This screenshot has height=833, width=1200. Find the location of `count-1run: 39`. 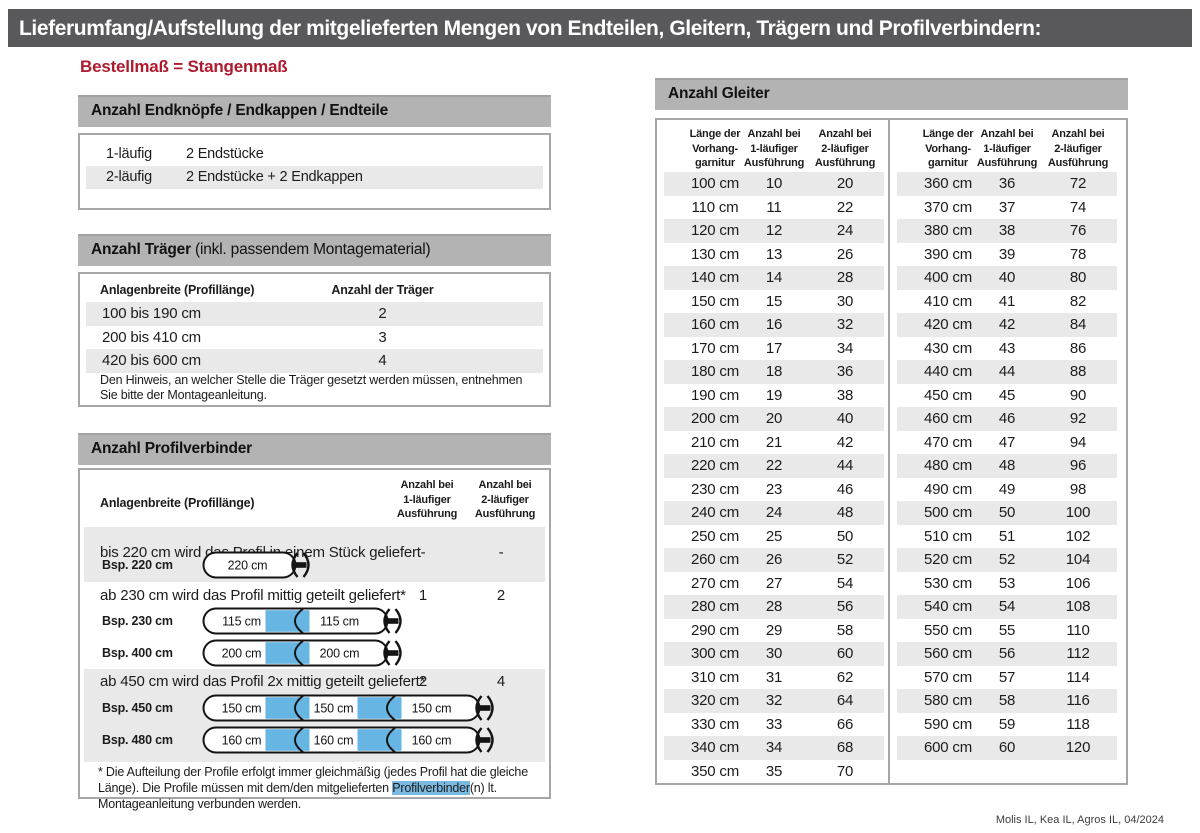

count-1run: 39 is located at coordinates (1007, 254).